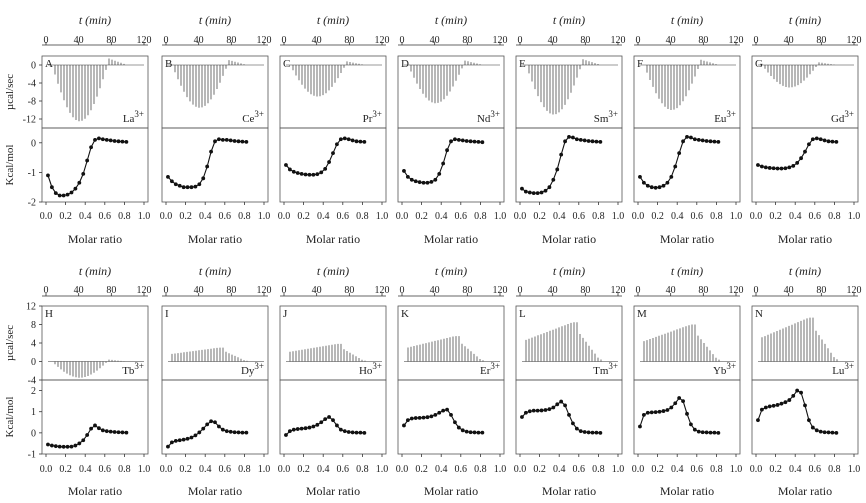 The width and height of the screenshot is (866, 503). What do you see at coordinates (522, 64) in the screenshot?
I see `panel-letter: E` at bounding box center [522, 64].